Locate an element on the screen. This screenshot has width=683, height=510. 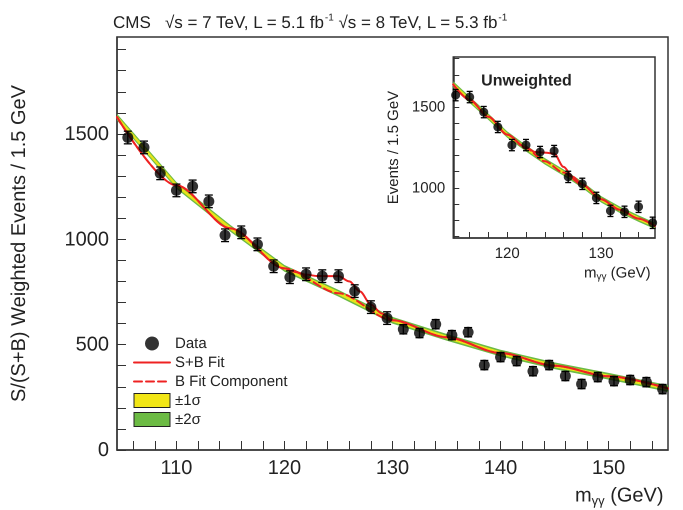
x-tick-label: 140 is located at coordinates (501, 468).